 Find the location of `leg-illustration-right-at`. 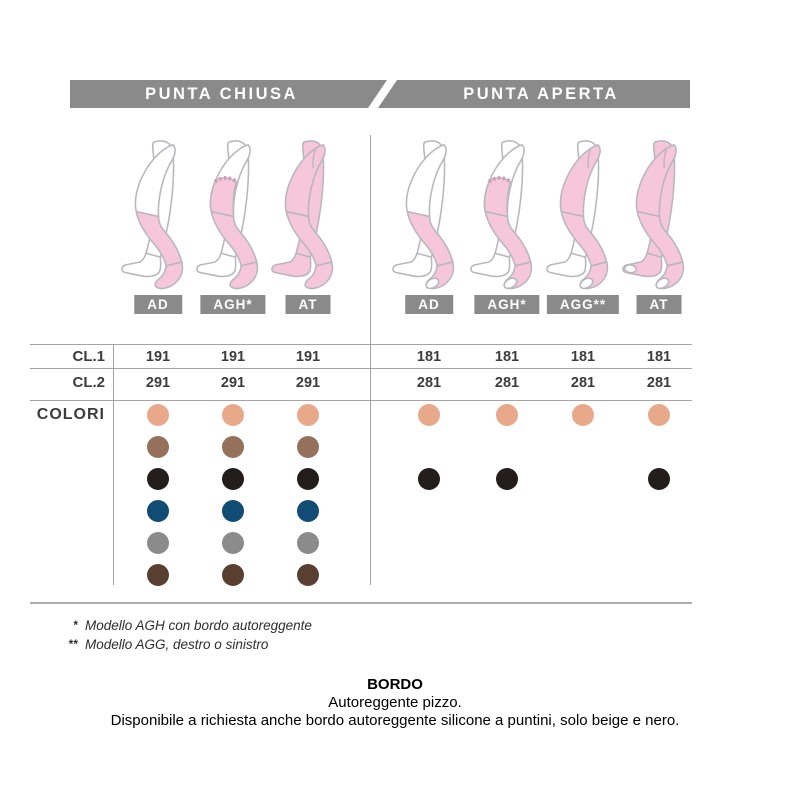

leg-illustration-right-at is located at coordinates (659, 215).